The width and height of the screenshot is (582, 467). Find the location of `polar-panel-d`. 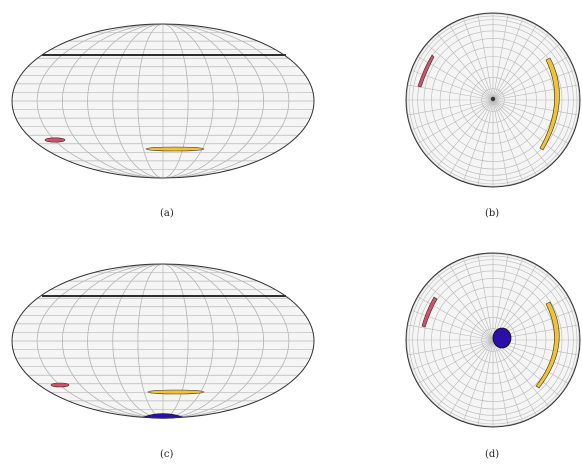

polar-panel-d is located at coordinates (493, 340).